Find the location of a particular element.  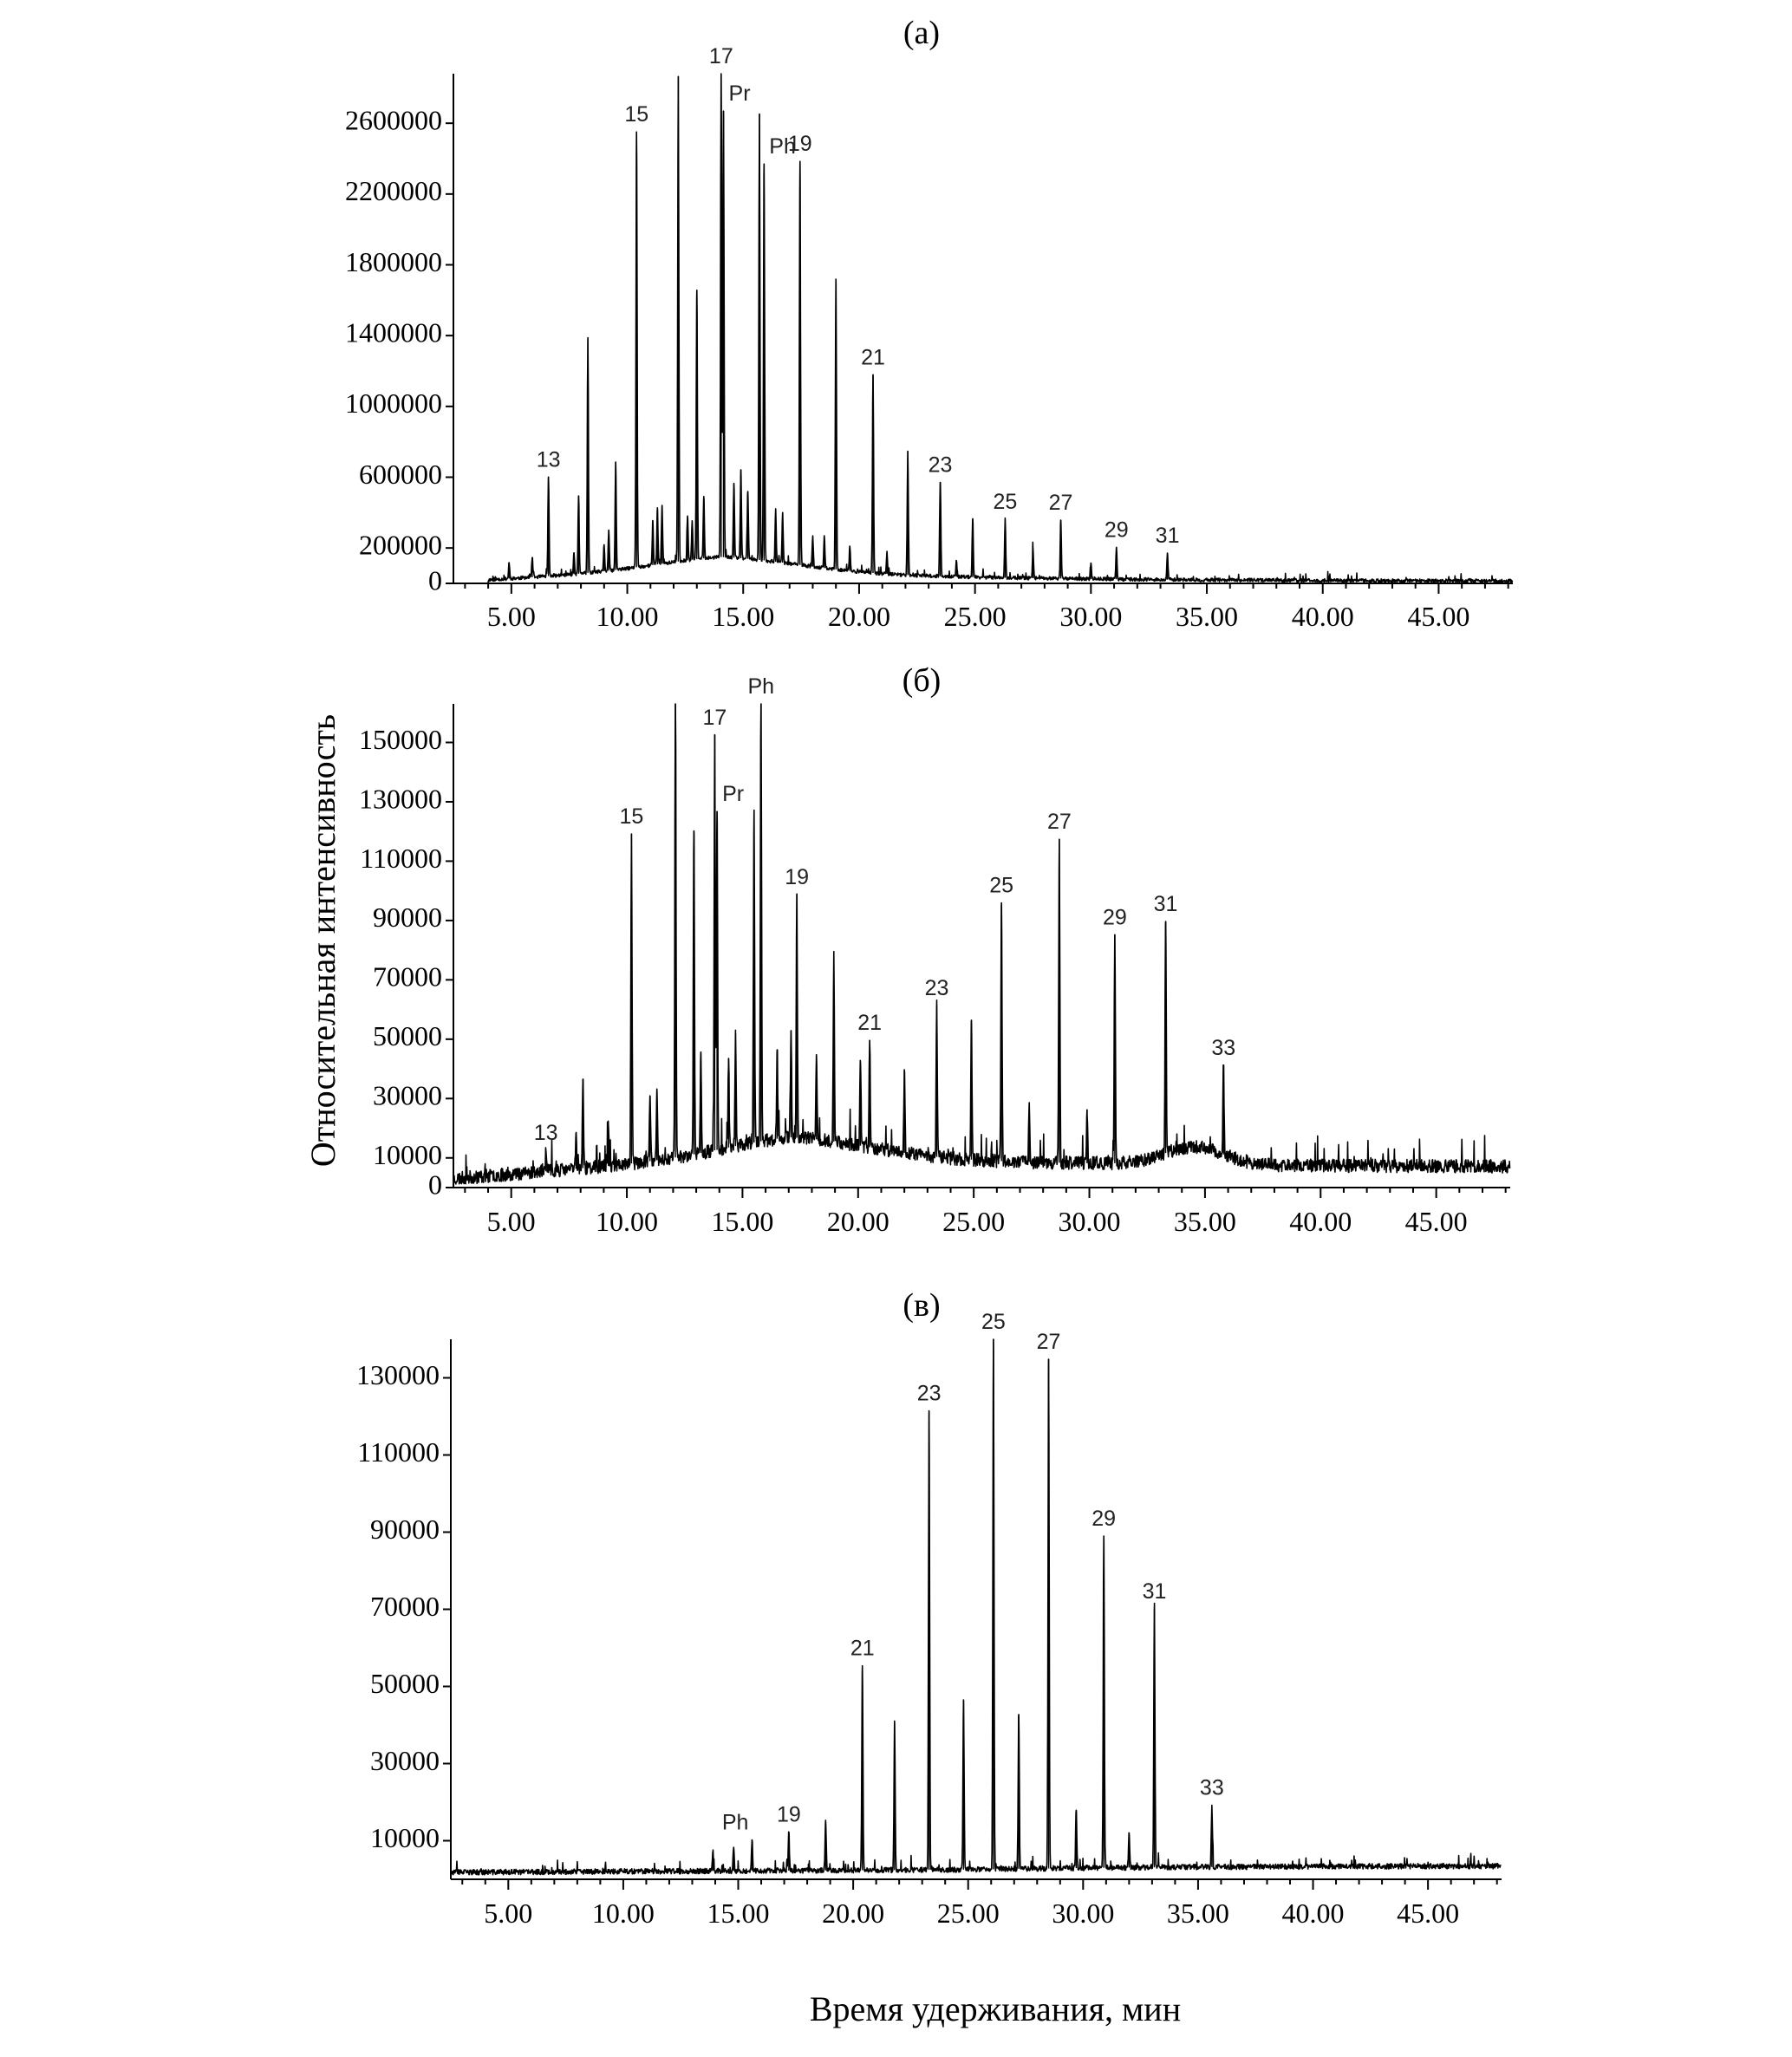

y-tick-label: 1000000 is located at coordinates (393, 403).